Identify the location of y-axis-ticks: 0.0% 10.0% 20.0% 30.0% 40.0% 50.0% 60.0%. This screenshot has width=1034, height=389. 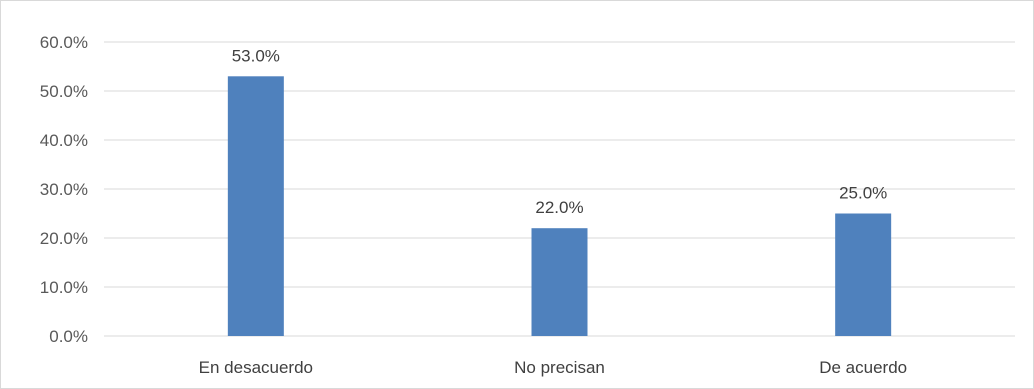
(64, 189).